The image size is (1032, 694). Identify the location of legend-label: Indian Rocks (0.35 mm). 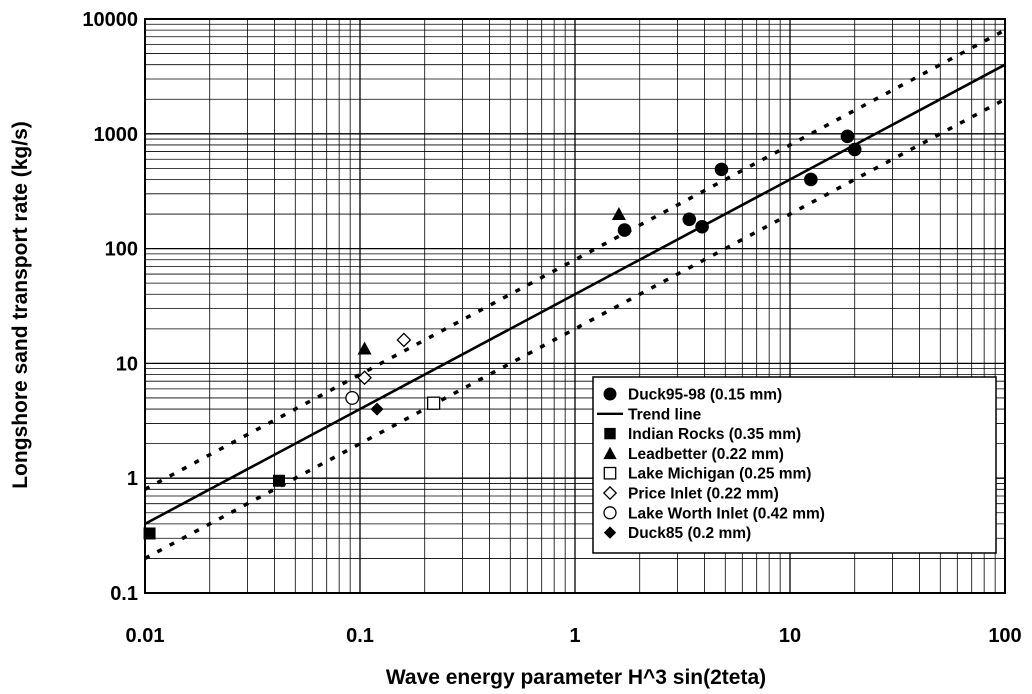
(714, 434).